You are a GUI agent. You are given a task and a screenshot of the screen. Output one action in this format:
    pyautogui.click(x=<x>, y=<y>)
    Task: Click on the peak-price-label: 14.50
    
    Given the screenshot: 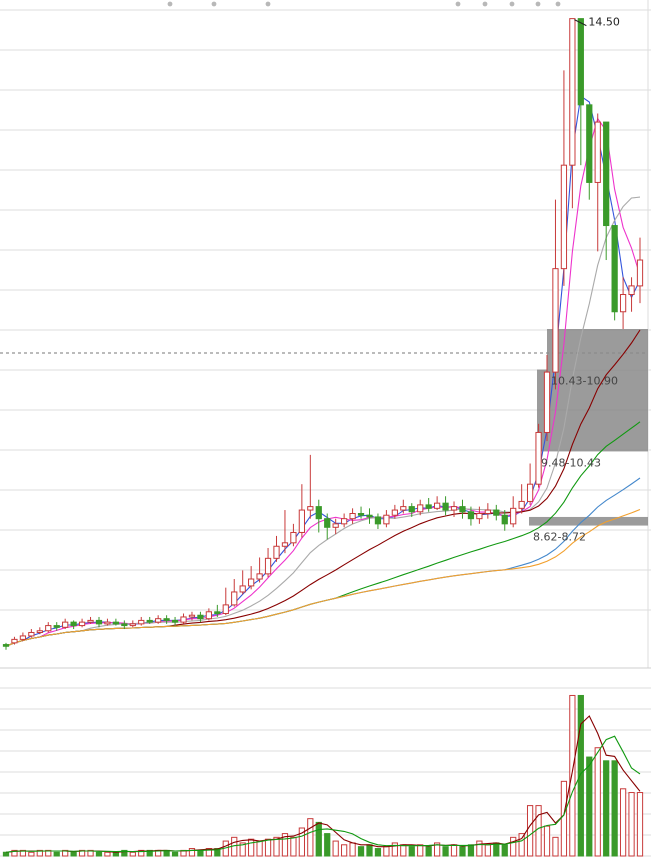 What is the action you would take?
    pyautogui.click(x=604, y=22)
    